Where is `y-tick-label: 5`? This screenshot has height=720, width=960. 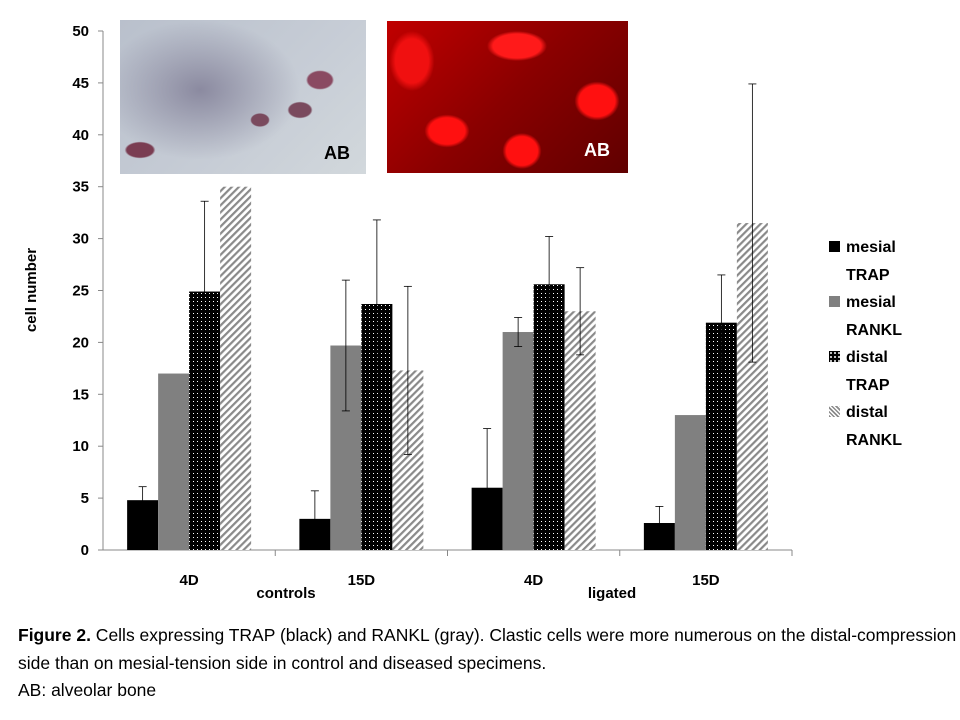
y-tick-label: 5 is located at coordinates (85, 498).